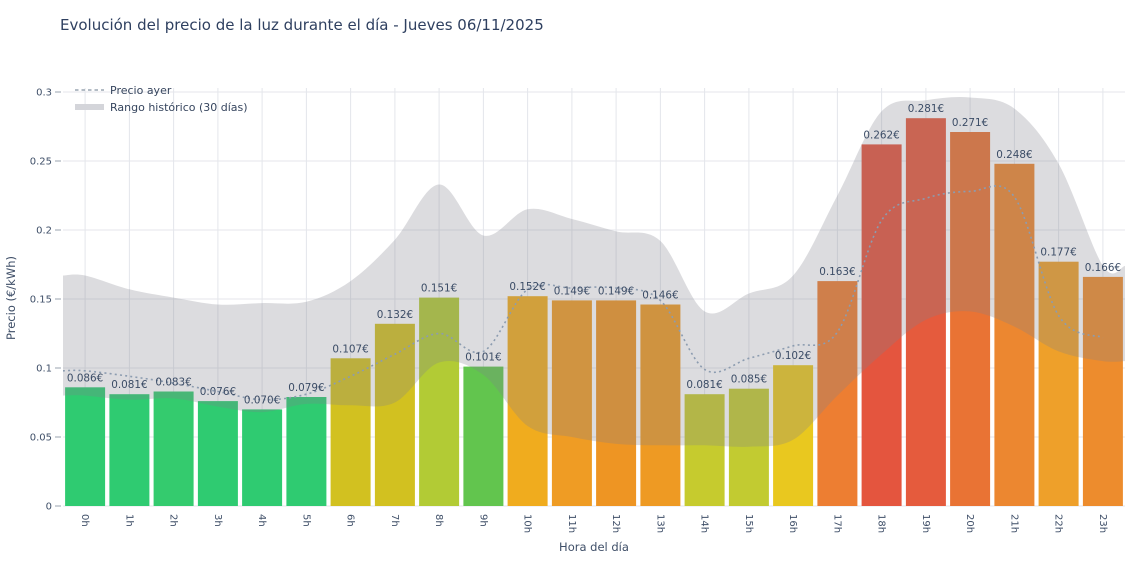  Describe the element at coordinates (1058, 383) in the screenshot. I see `bar-22h` at that location.